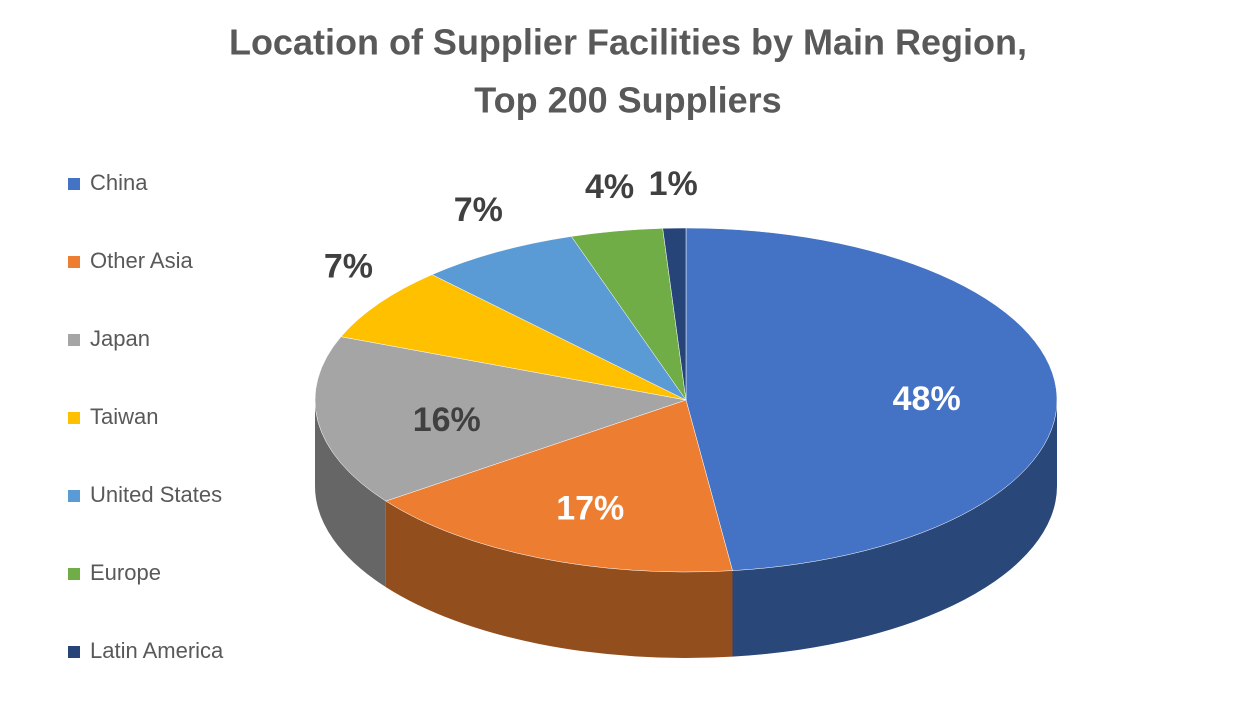 The height and width of the screenshot is (718, 1244). I want to click on data-label: 48%, so click(927, 399).